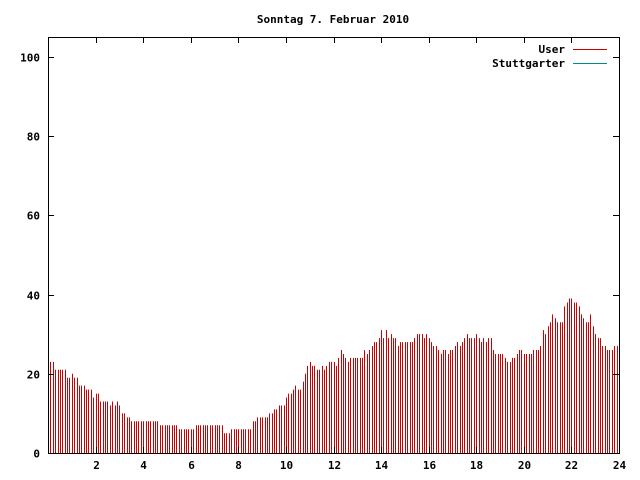 The image size is (640, 480). What do you see at coordinates (333, 19) in the screenshot?
I see `chart-title: Sonntag 7. Februar 2010` at bounding box center [333, 19].